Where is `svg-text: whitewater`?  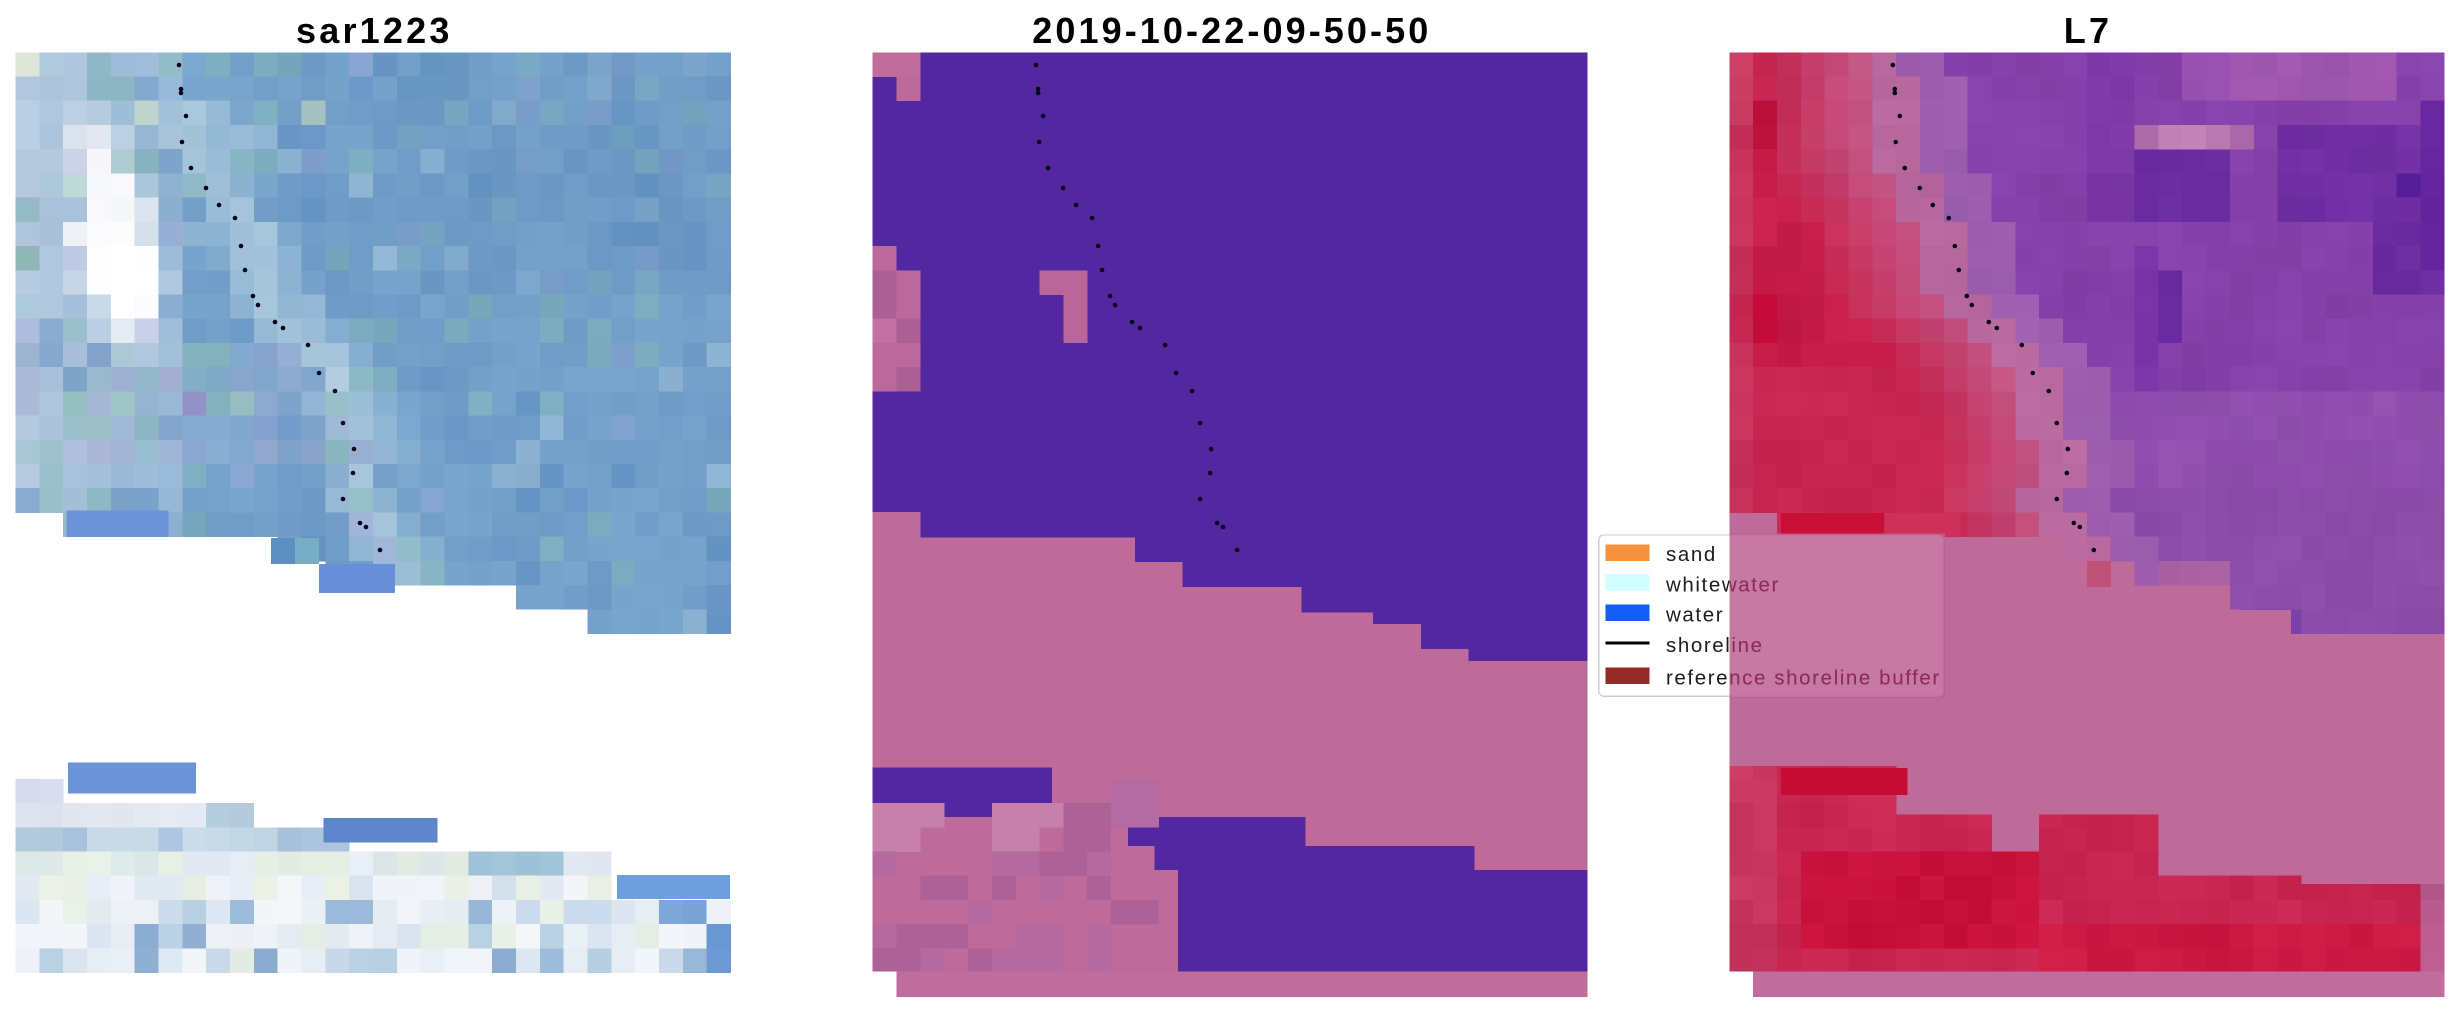
svg-text: whitewater is located at coordinates (1722, 584).